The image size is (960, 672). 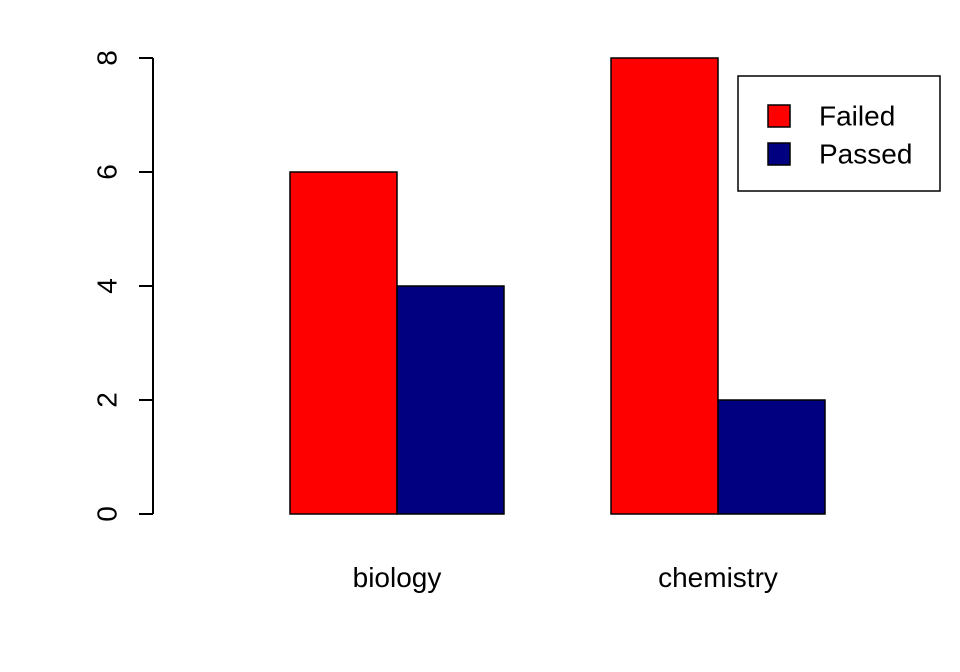 What do you see at coordinates (771, 457) in the screenshot?
I see `bar-passed-chemistry` at bounding box center [771, 457].